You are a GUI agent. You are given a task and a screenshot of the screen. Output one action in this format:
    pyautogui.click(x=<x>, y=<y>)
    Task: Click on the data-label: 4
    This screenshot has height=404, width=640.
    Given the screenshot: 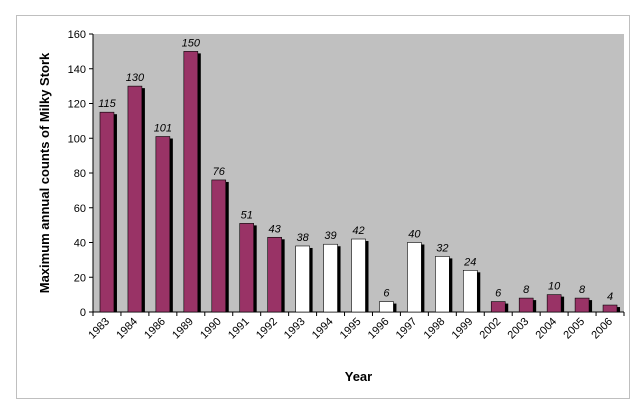 What is the action you would take?
    pyautogui.click(x=610, y=297)
    